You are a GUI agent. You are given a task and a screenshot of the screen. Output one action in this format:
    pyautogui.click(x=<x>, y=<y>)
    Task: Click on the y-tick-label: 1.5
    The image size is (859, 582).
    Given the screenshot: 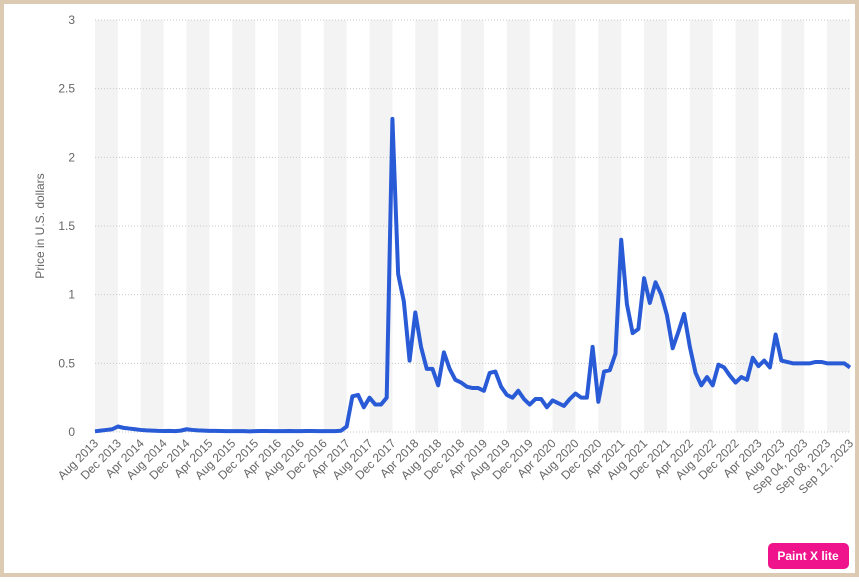 What is the action you would take?
    pyautogui.click(x=66, y=226)
    